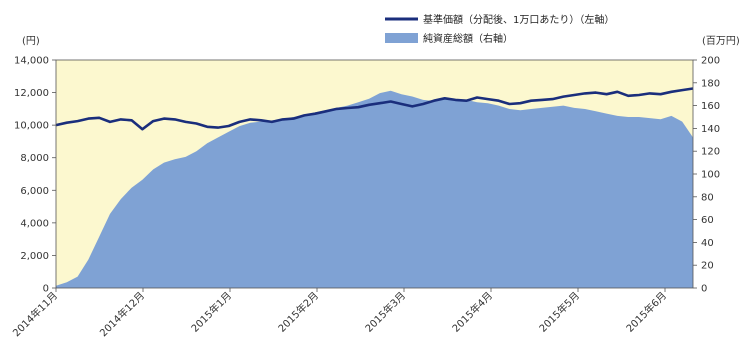 This screenshot has height=353, width=751. Describe the element at coordinates (710, 129) in the screenshot. I see `right-tick-label: 140` at that location.